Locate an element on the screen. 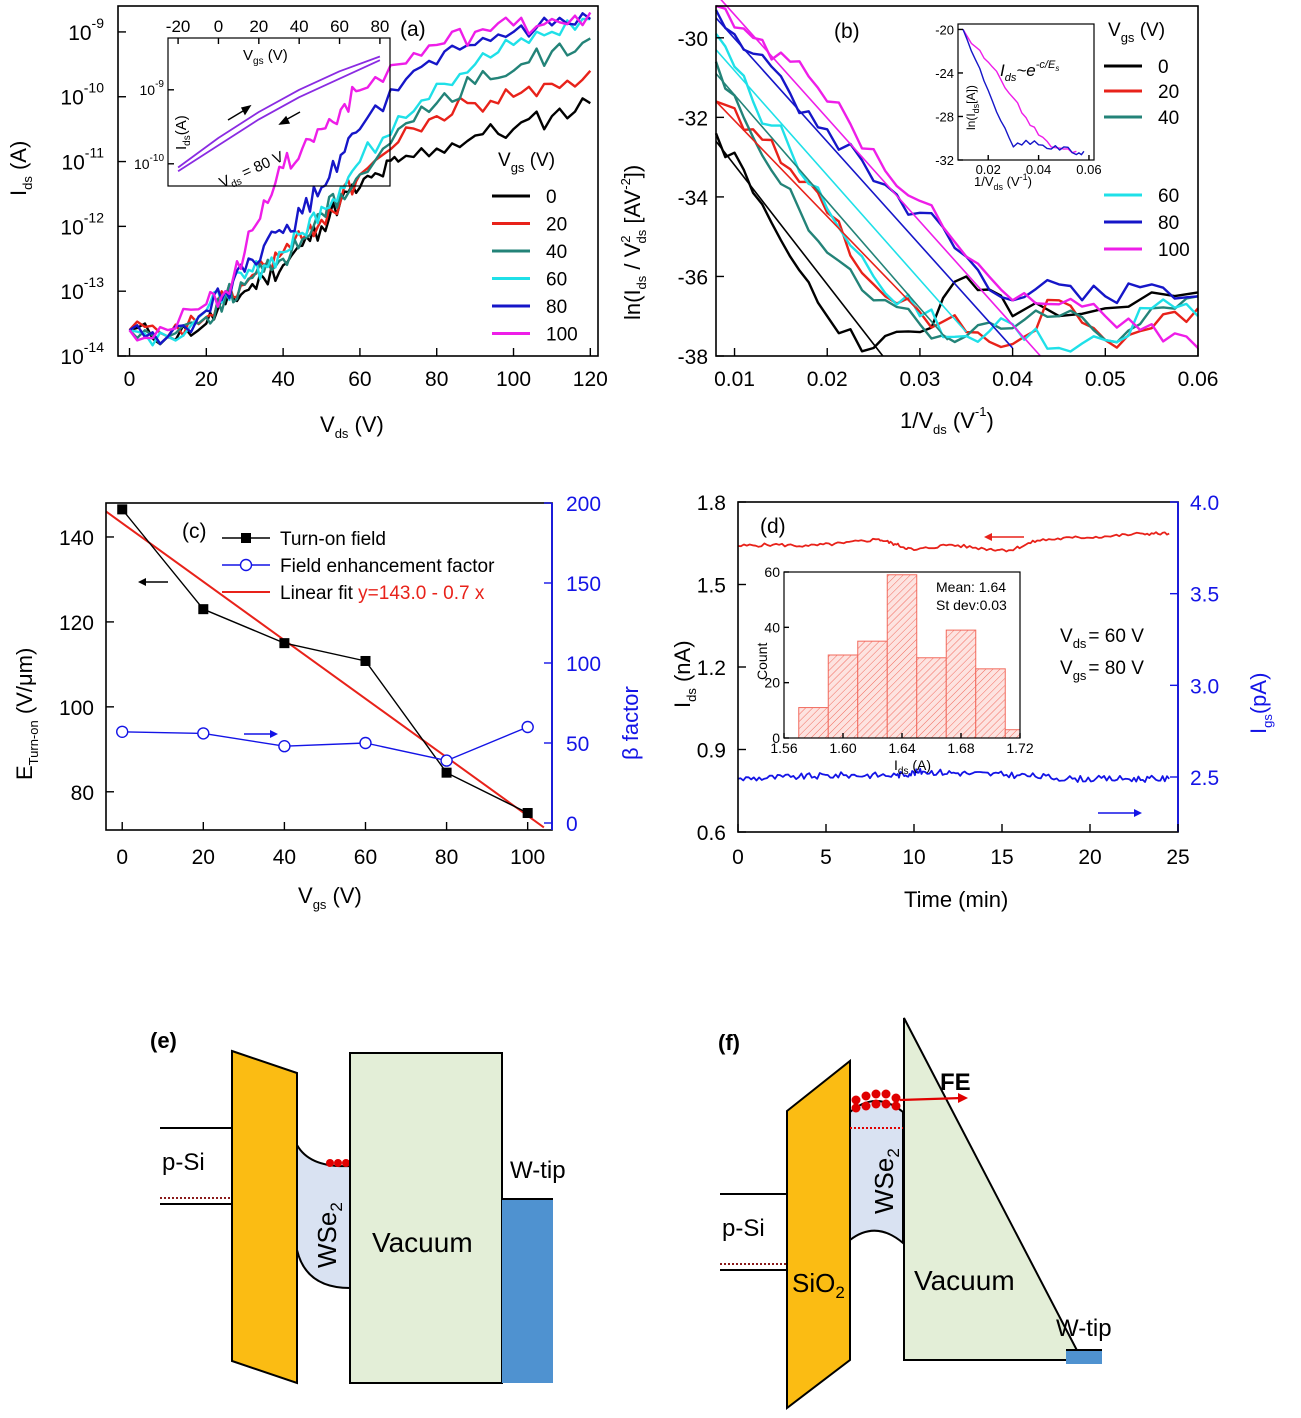  d-inset-ytick-label: 40 is located at coordinates (772, 627).